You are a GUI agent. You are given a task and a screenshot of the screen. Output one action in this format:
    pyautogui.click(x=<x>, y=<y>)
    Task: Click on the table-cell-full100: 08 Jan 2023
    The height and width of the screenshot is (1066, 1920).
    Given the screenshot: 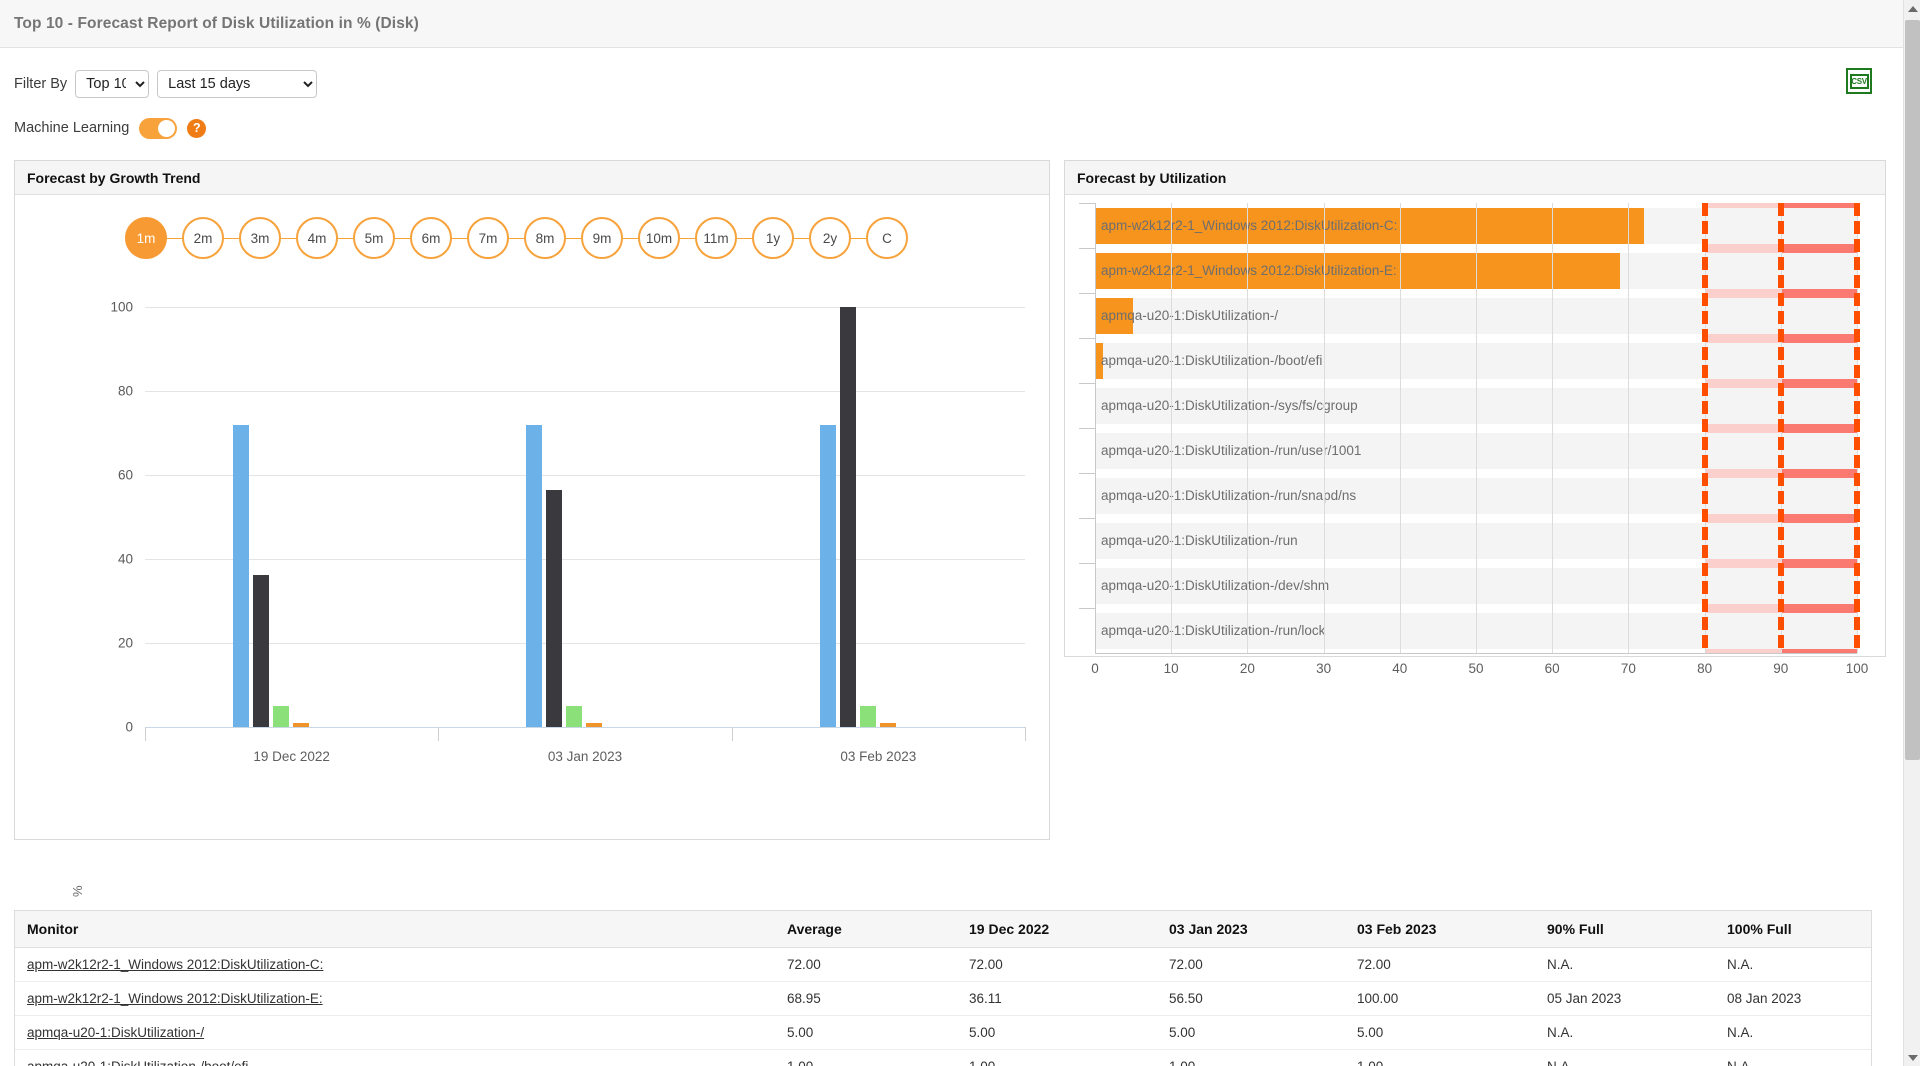 What is the action you would take?
    pyautogui.click(x=1793, y=998)
    